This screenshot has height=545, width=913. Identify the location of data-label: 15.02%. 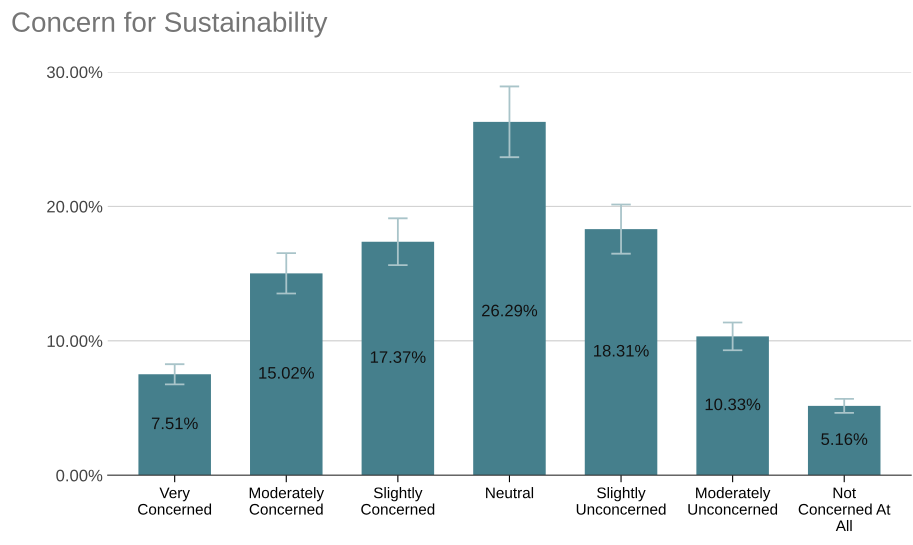
(286, 372).